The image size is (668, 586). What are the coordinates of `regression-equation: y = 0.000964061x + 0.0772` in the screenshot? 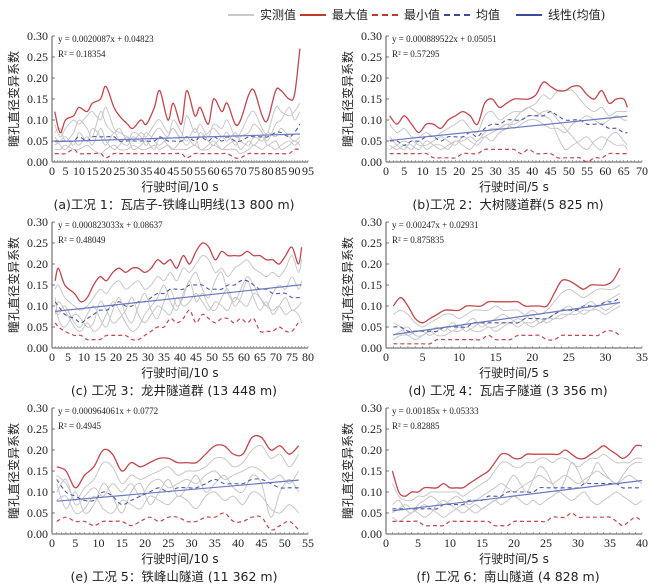 It's located at (108, 411).